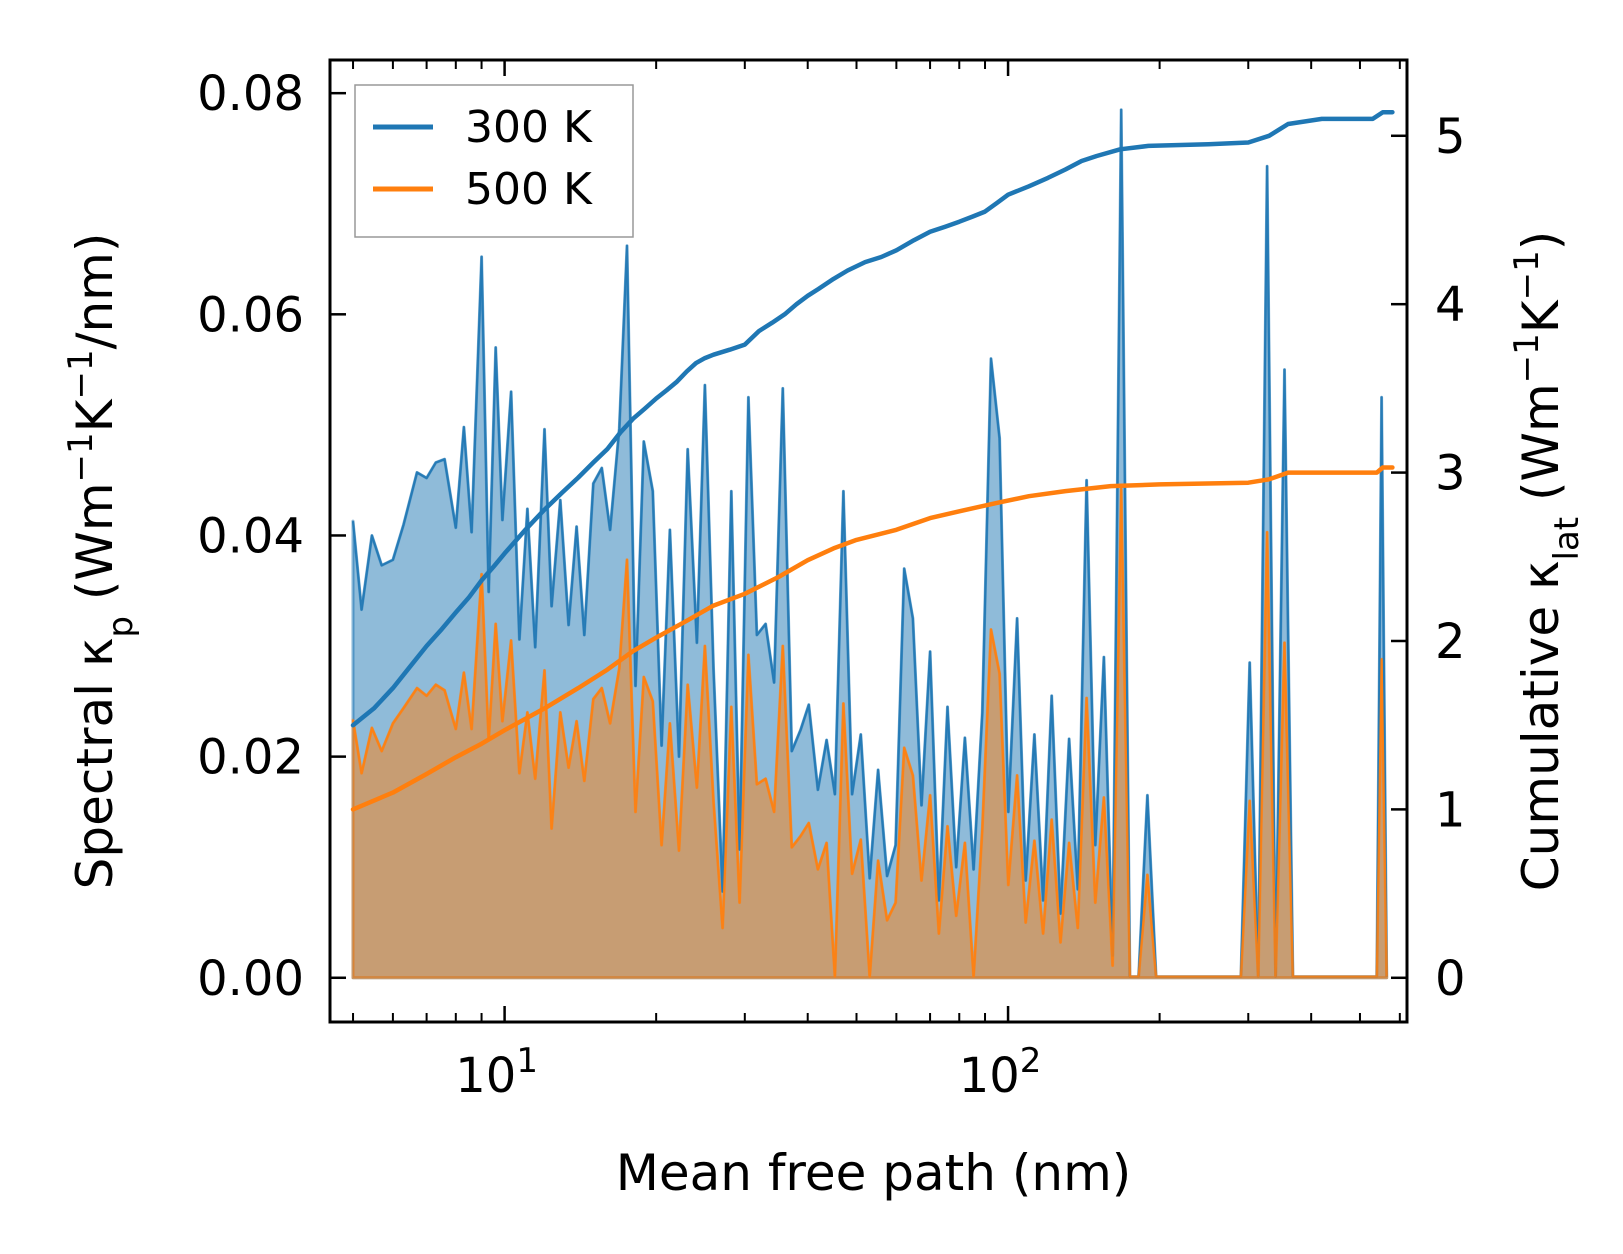 The image size is (1623, 1254). Describe the element at coordinates (101, 561) in the screenshot. I see `y-axis-left-label: Spectral κp (Wm−1K−1/nm)` at that location.